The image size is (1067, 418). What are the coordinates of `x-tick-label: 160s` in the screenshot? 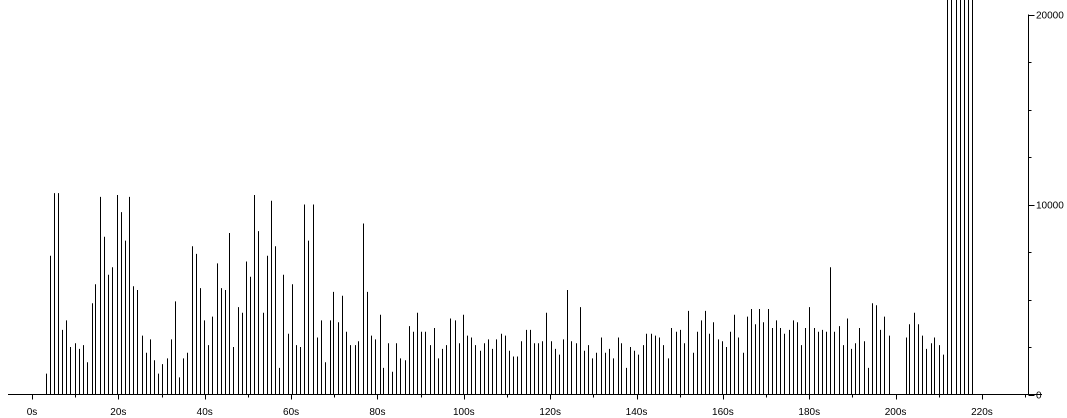 It's located at (723, 412).